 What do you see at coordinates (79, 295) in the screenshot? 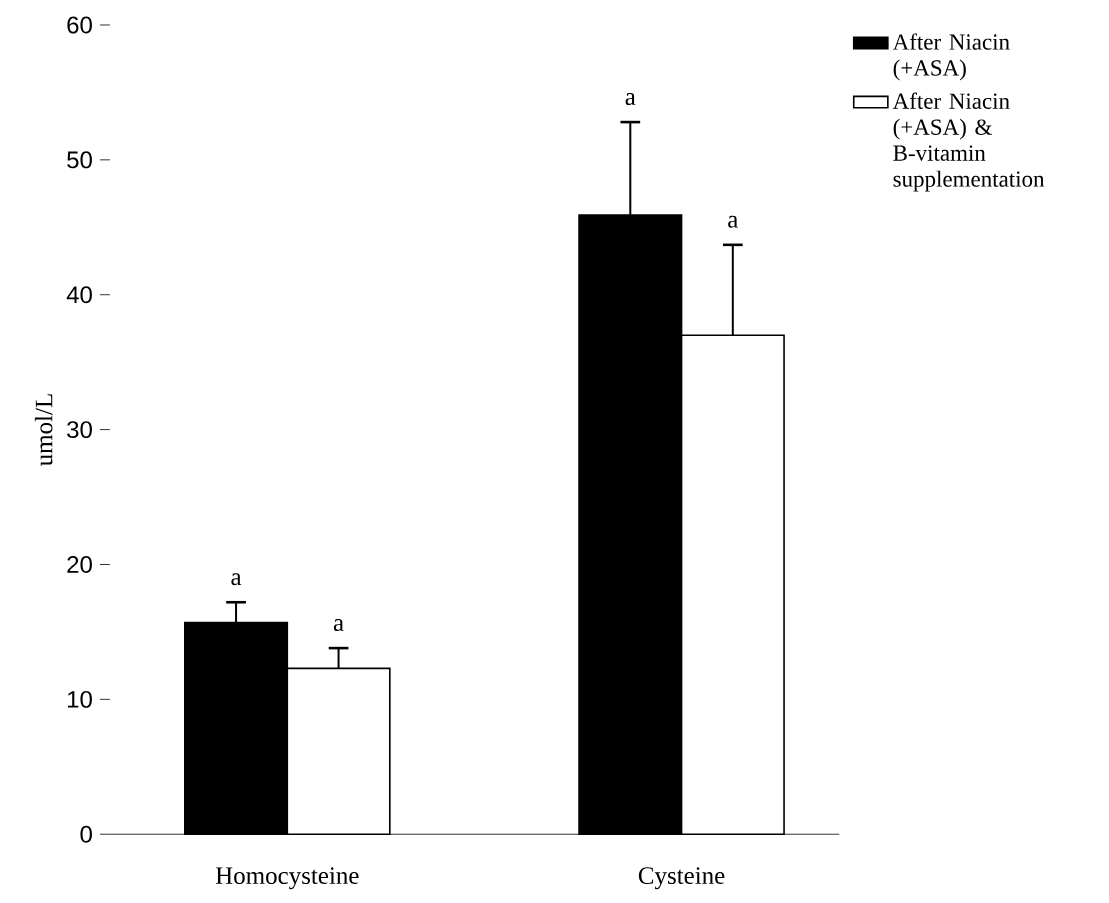
I see `y-tick-label: 40` at bounding box center [79, 295].